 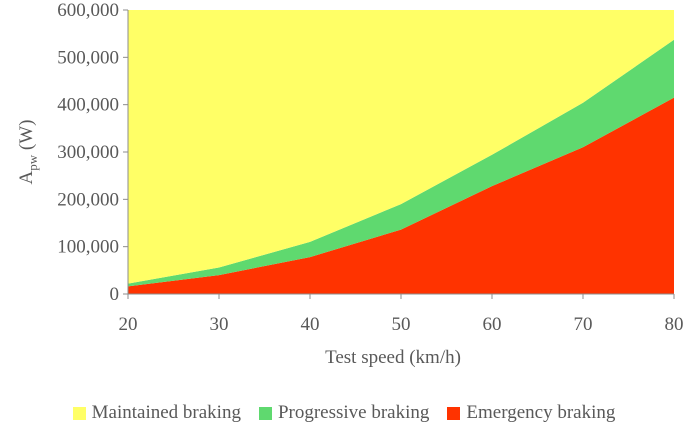 I want to click on y-tick-label: 0, so click(x=115, y=294).